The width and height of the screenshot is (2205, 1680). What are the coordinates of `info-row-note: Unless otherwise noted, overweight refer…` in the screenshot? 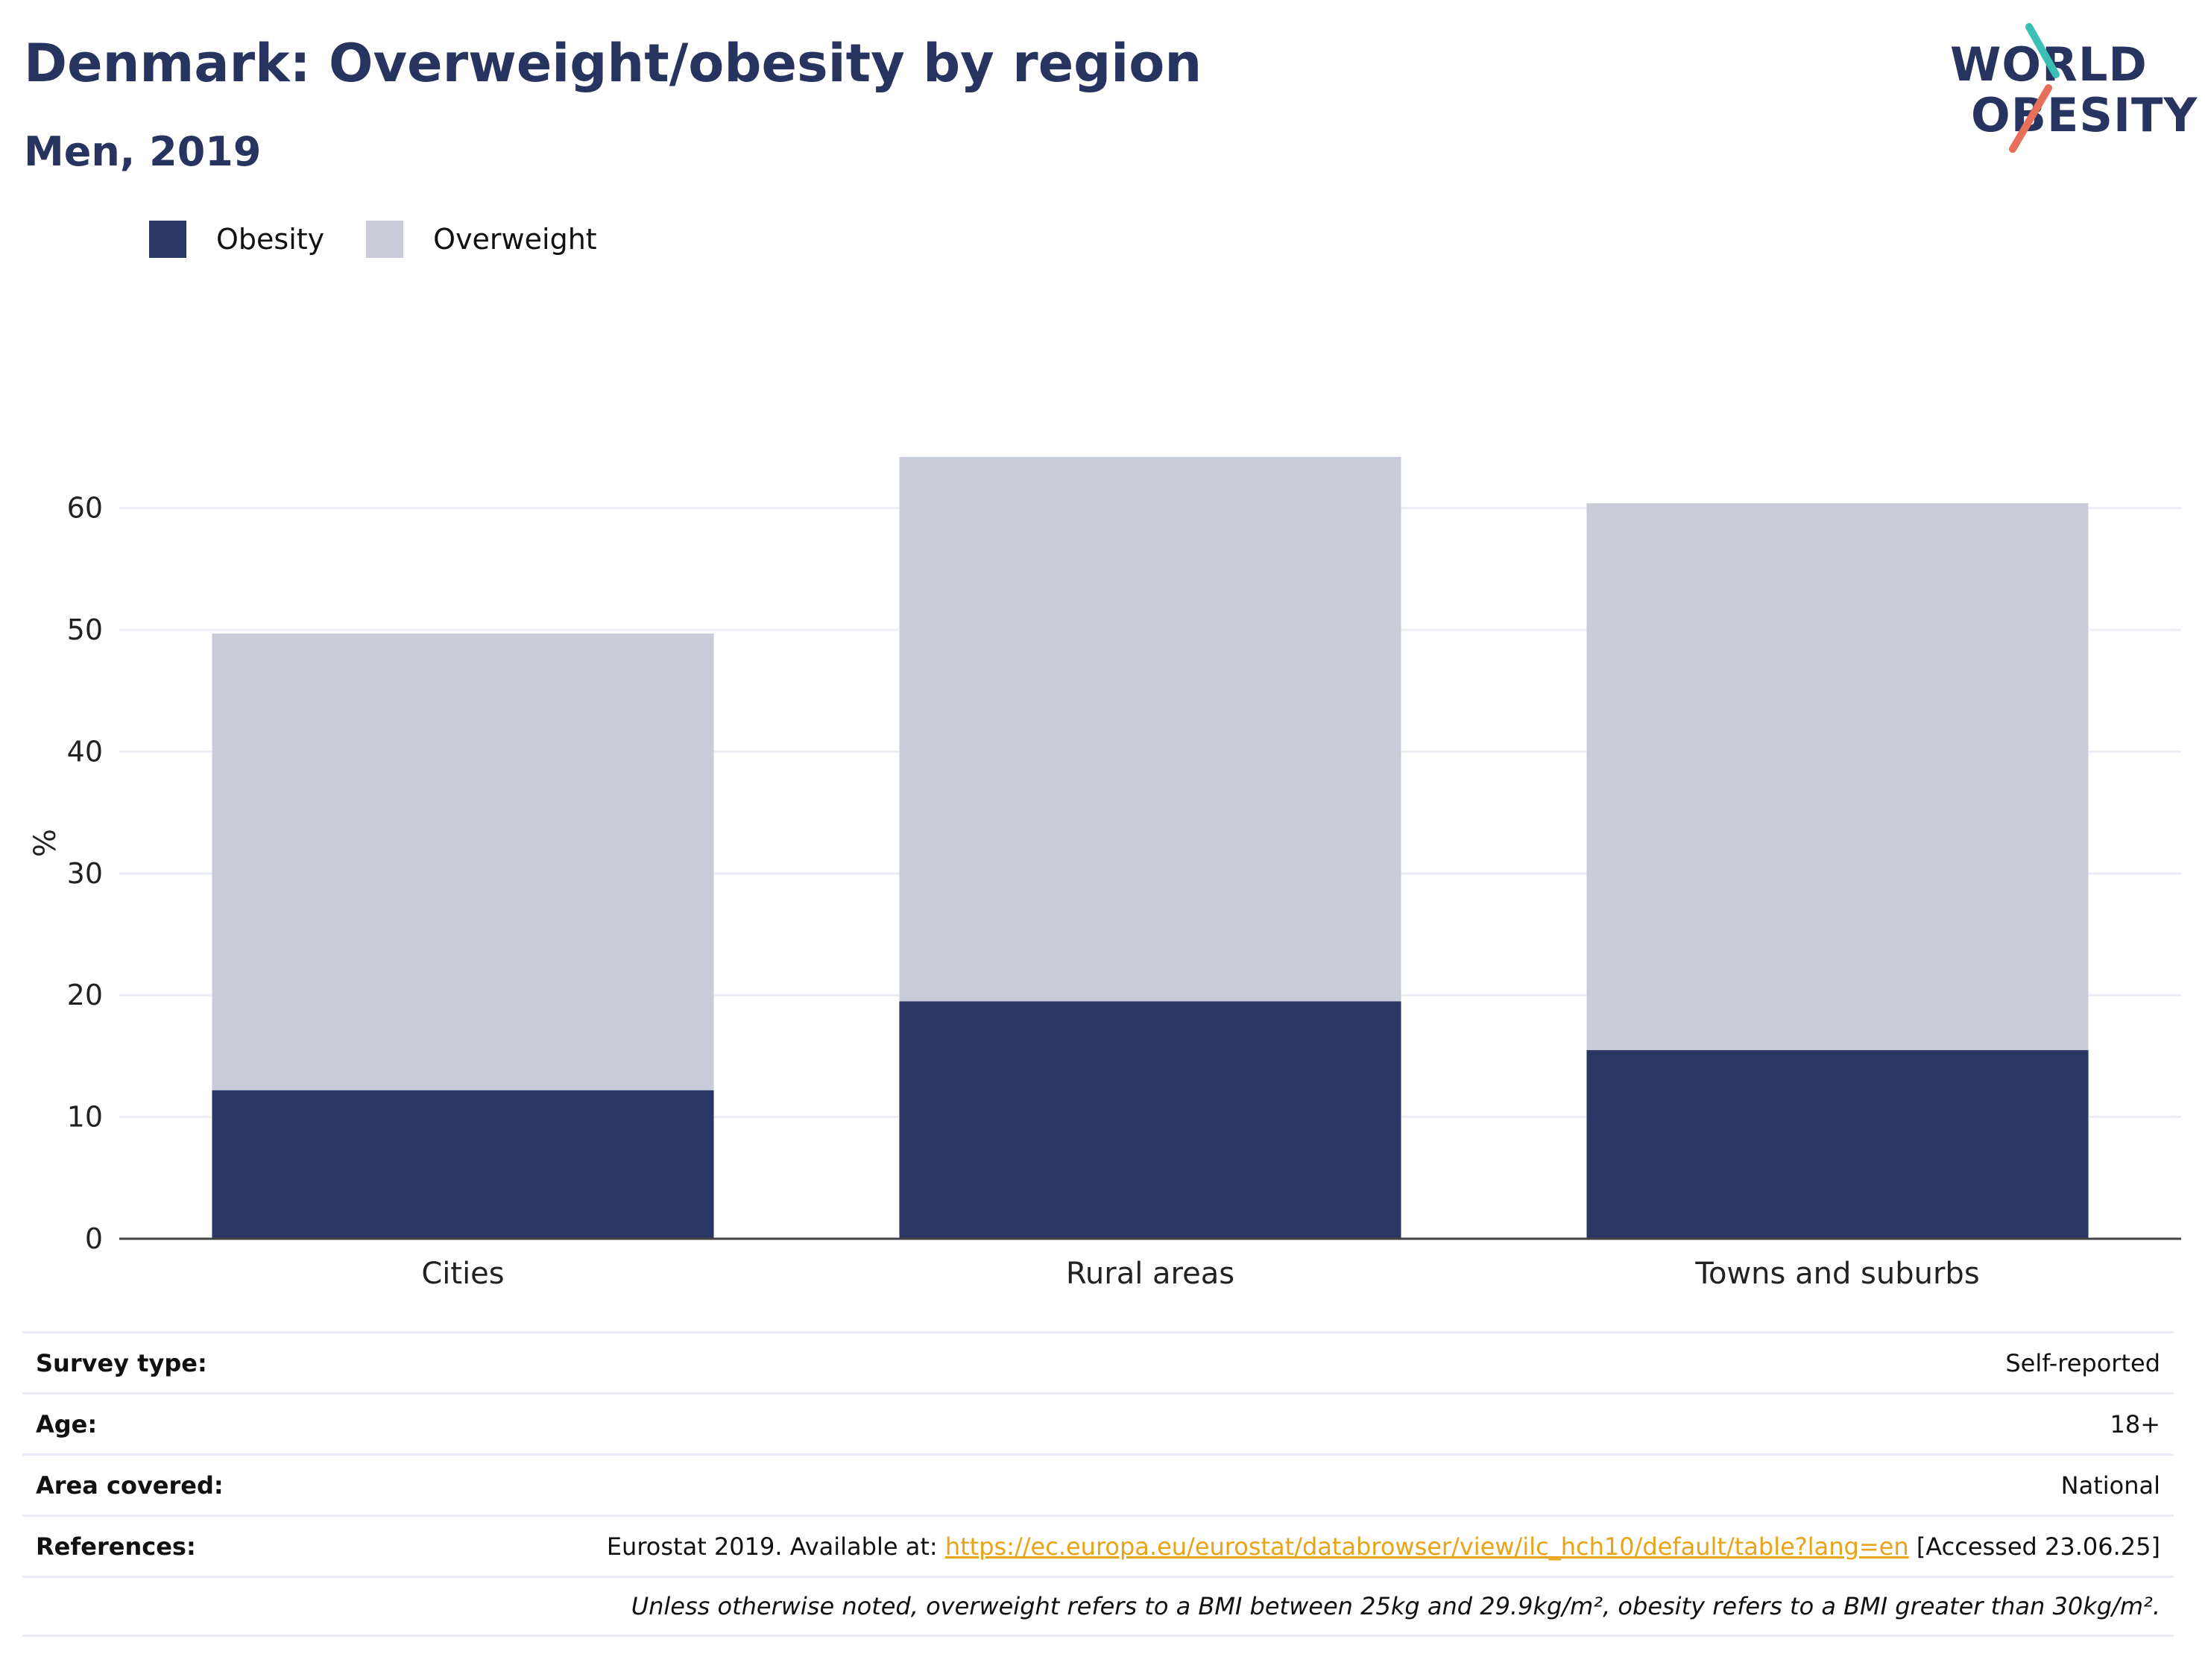 It's located at (1098, 1606).